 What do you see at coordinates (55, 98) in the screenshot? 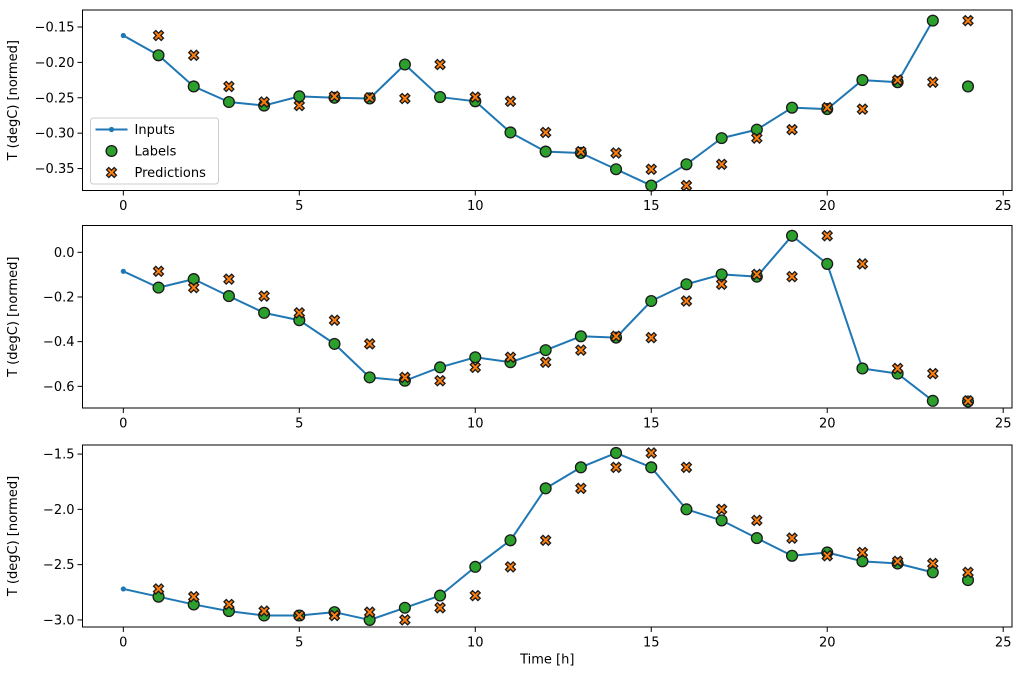
I see `y-tick-label: −0.25` at bounding box center [55, 98].